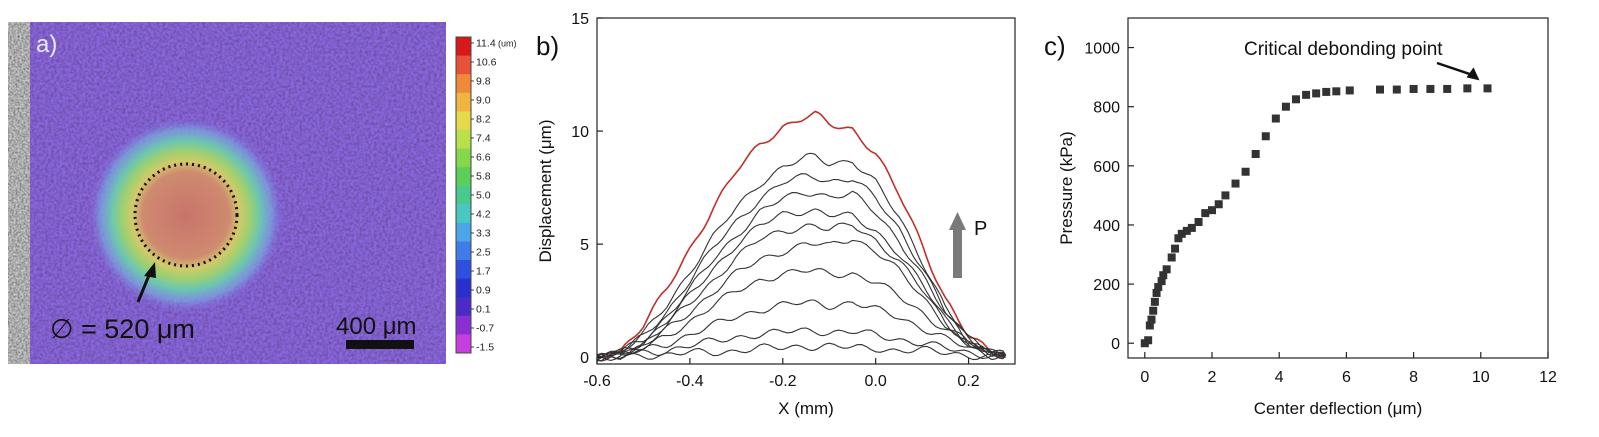 This screenshot has width=1599, height=437. What do you see at coordinates (690, 381) in the screenshot?
I see `x-tick-label: -0.4` at bounding box center [690, 381].